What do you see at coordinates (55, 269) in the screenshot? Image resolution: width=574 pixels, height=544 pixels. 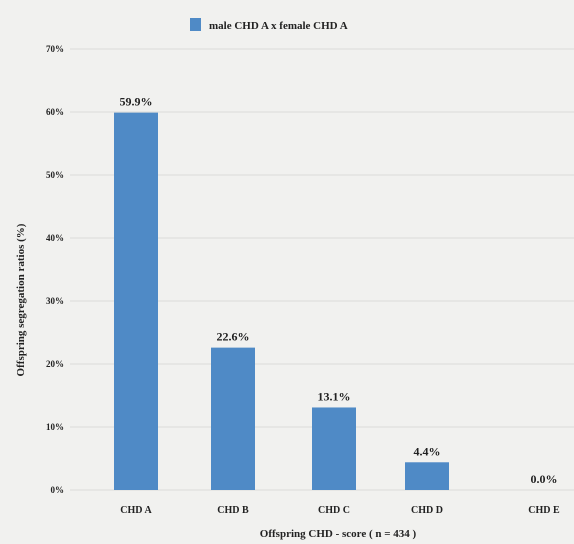 I see `y-axis-ticks: 0% 10% 20% 30% 40% 50% 60% 70%` at bounding box center [55, 269].